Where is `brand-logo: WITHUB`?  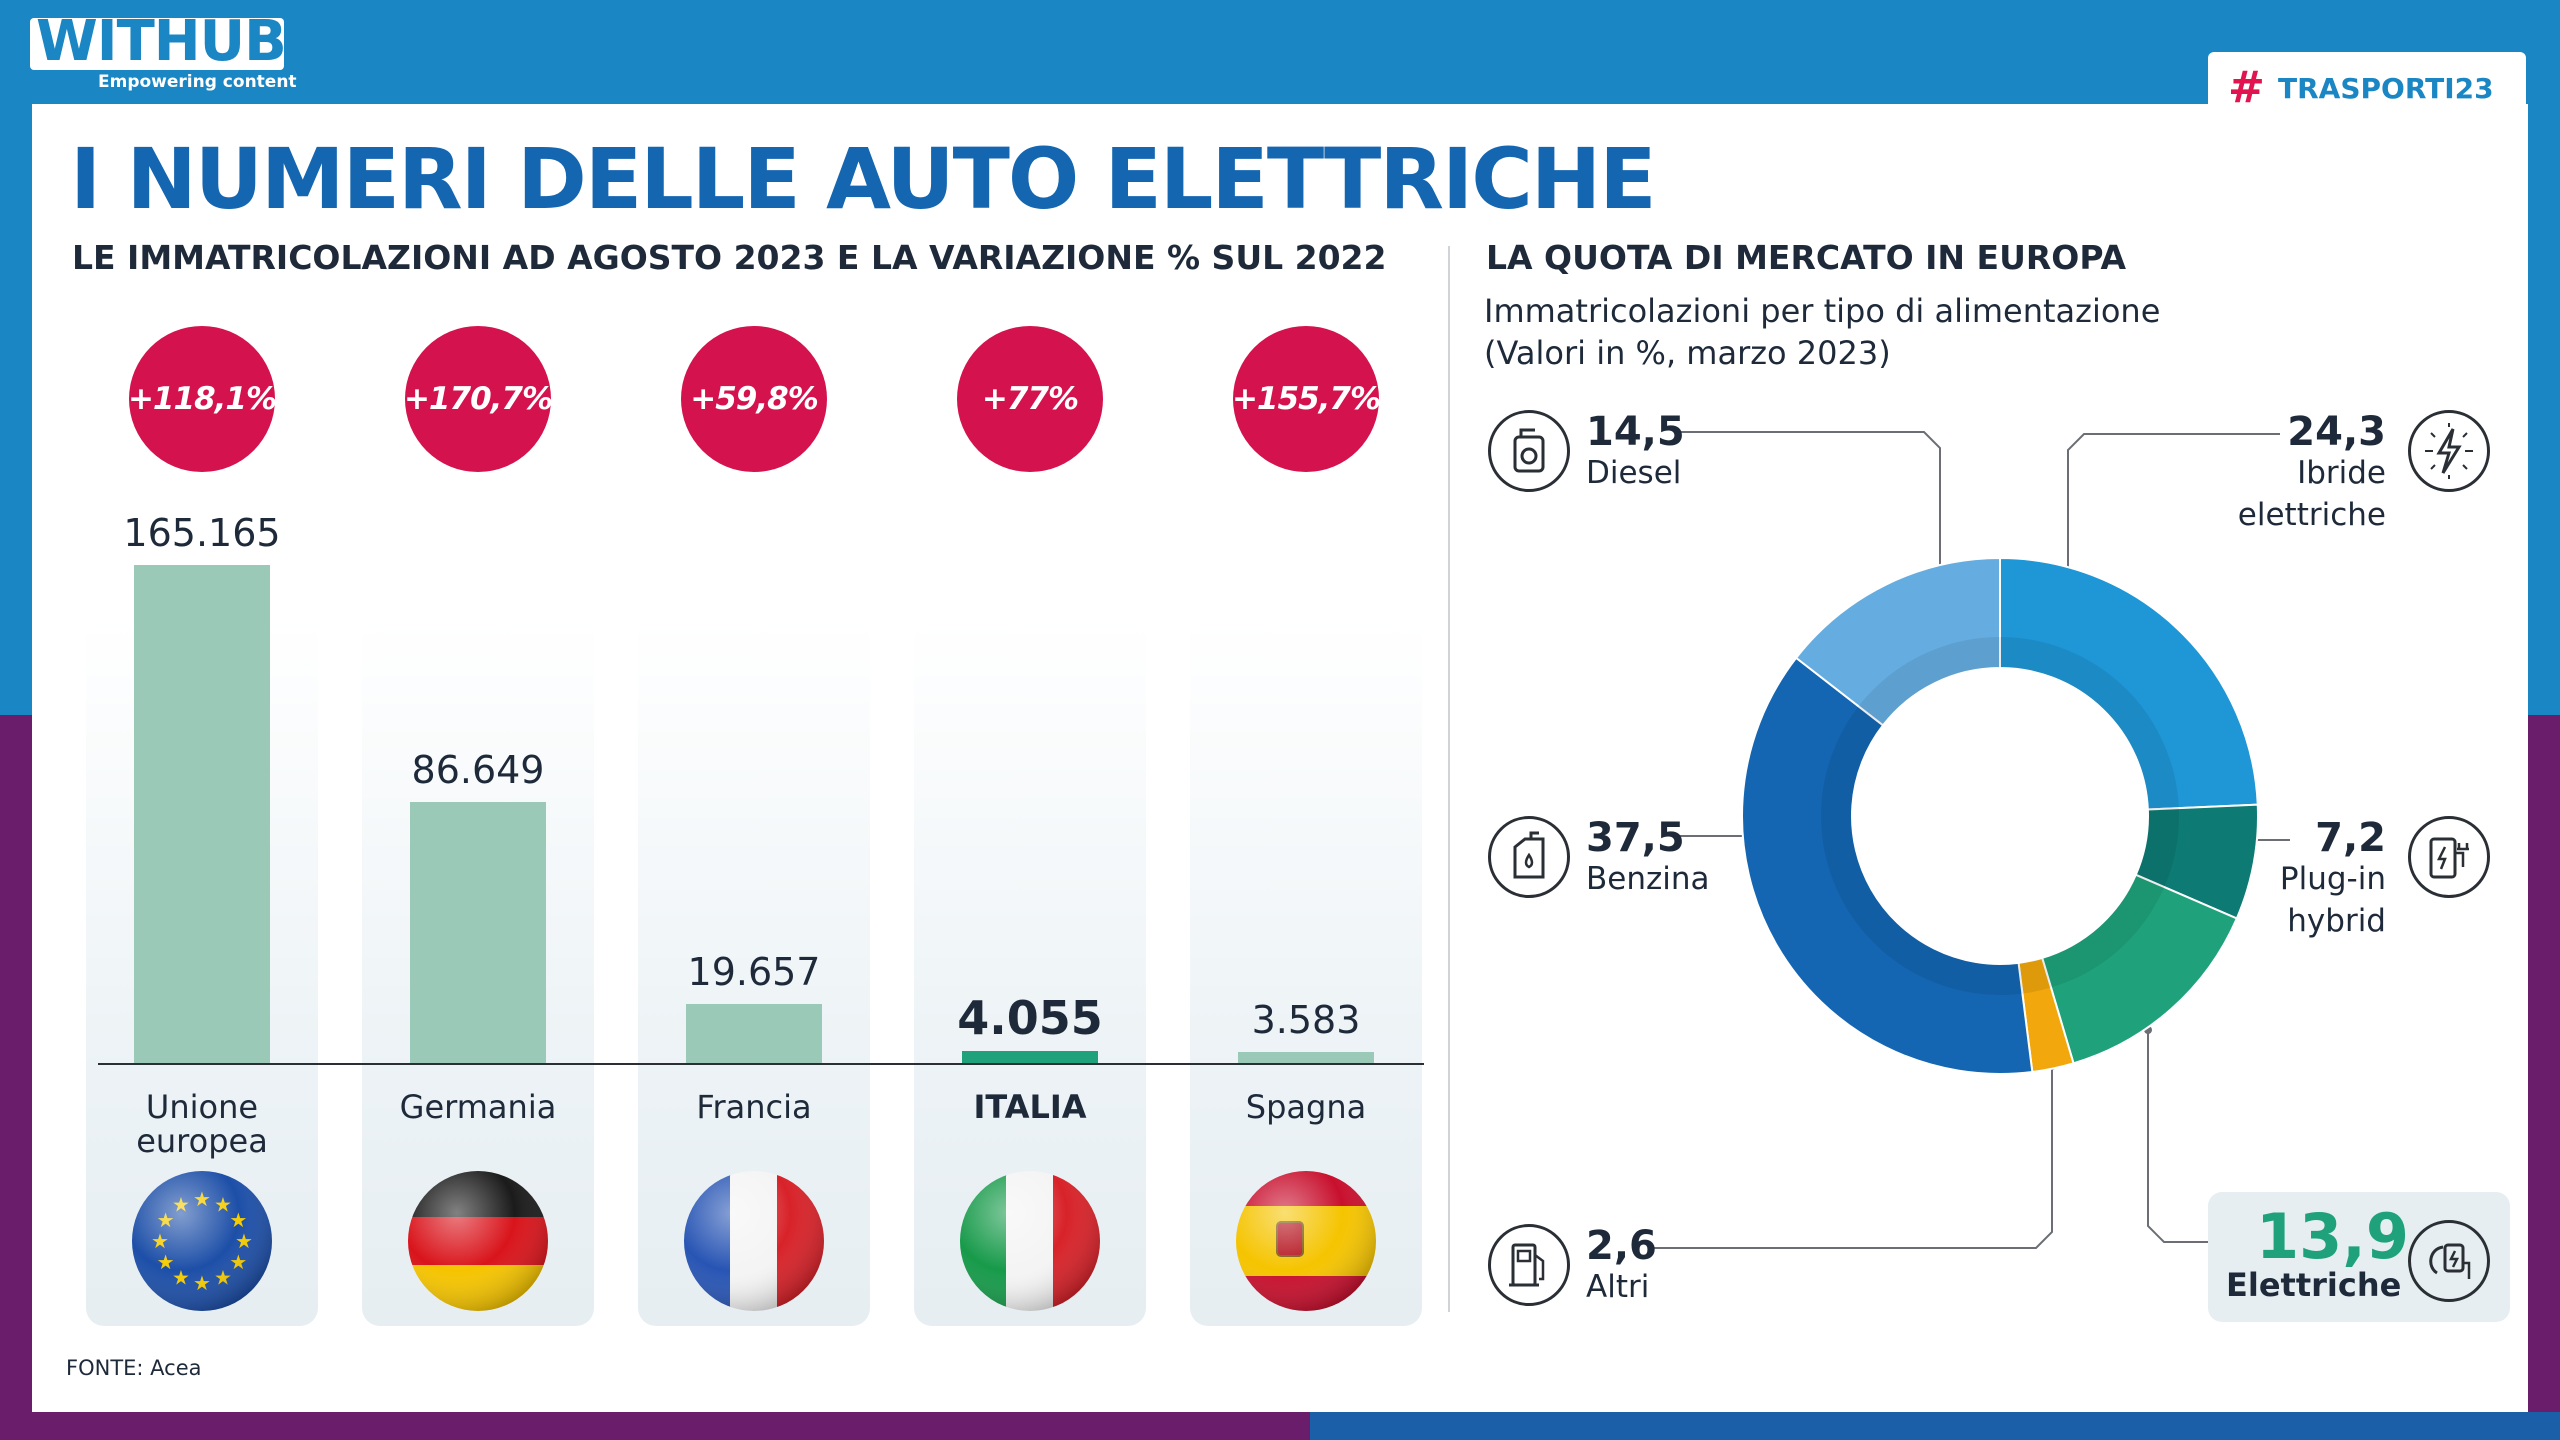 brand-logo: WITHUB is located at coordinates (161, 41).